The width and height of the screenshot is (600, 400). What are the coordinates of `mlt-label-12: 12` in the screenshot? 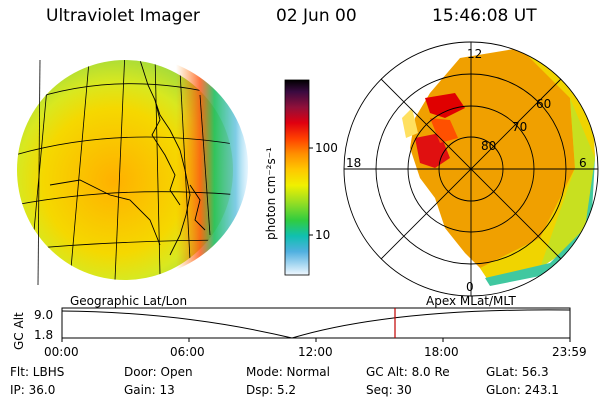 It's located at (475, 54).